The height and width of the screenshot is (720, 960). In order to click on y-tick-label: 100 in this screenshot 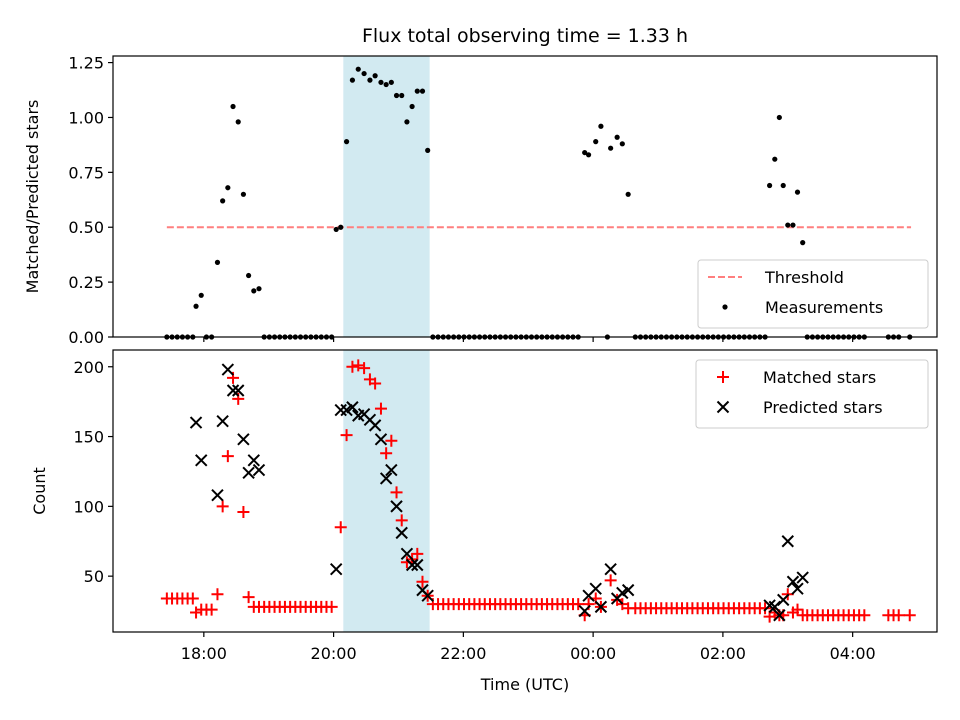, I will do `click(88, 506)`.